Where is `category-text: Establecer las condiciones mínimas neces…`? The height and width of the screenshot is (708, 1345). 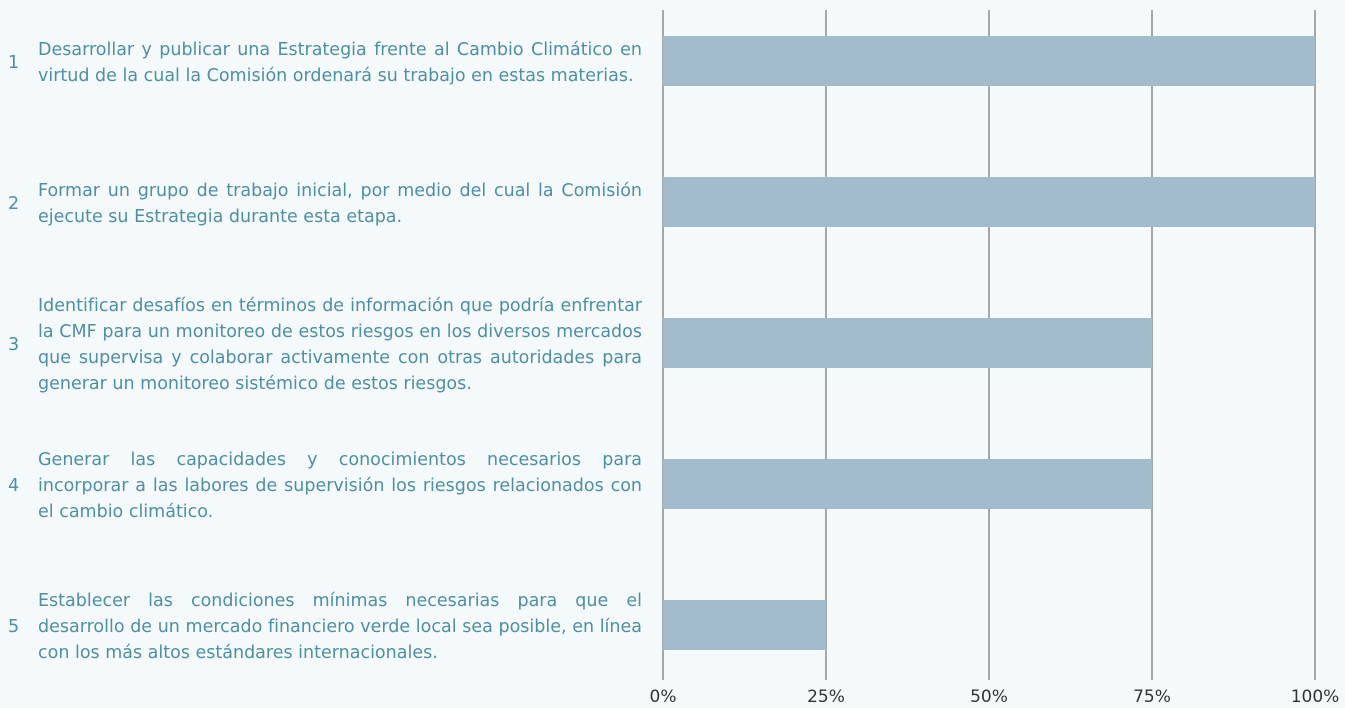
category-text: Establecer las condiciones mínimas neces… is located at coordinates (340, 627).